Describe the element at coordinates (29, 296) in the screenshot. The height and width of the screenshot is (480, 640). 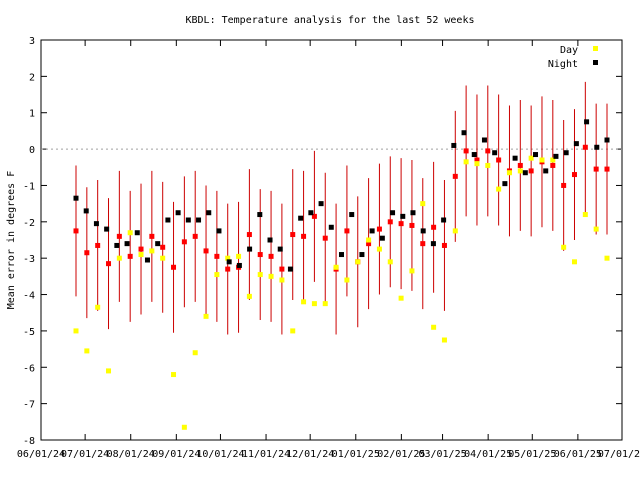
I see `y-tick-label: -4` at that location.